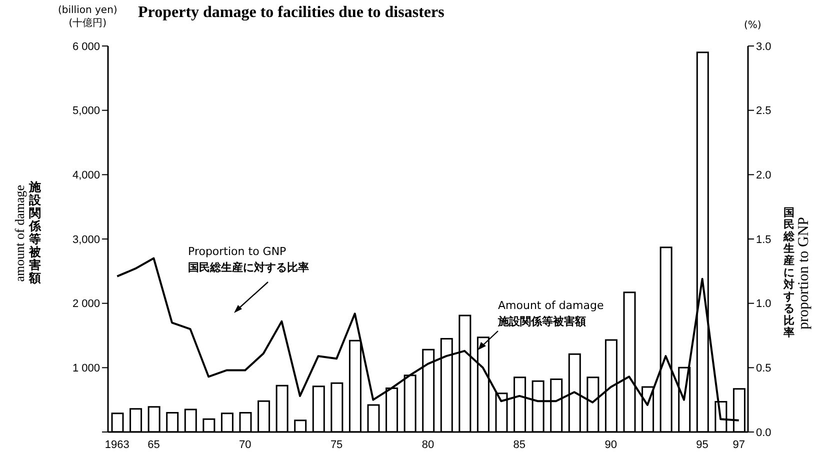 The width and height of the screenshot is (836, 468). I want to click on x-tick-label: 85, so click(519, 444).